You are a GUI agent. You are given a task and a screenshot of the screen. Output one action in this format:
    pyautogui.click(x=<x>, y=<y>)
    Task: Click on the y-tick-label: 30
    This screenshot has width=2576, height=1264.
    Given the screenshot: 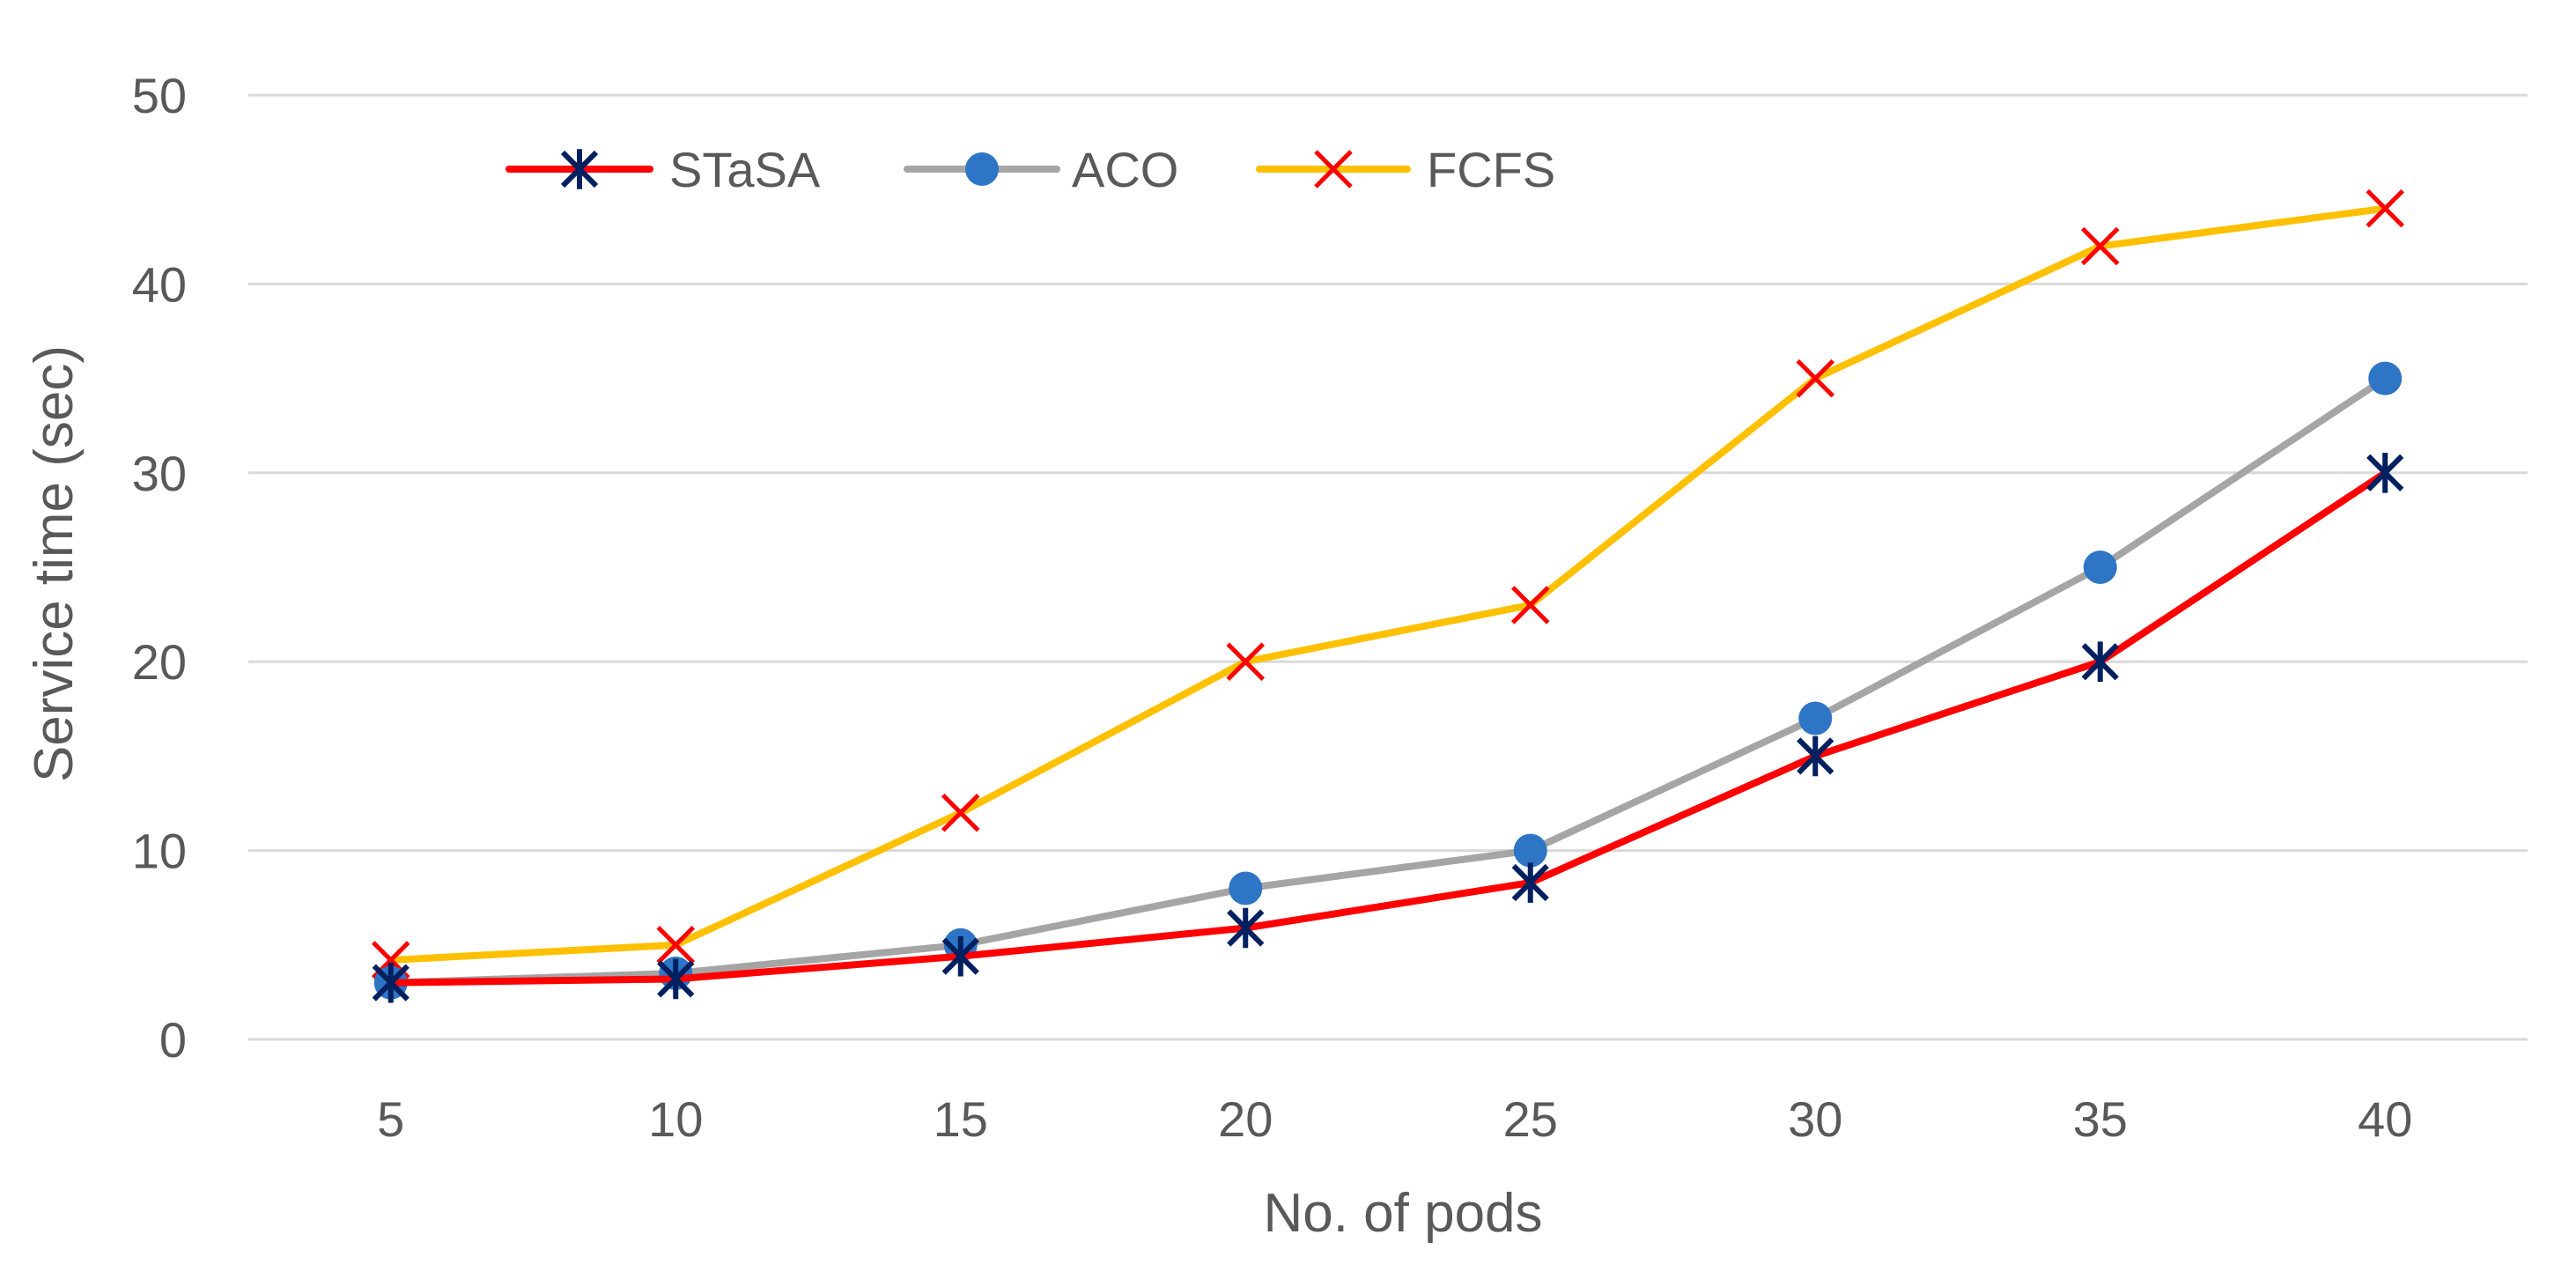 What is the action you would take?
    pyautogui.click(x=159, y=473)
    